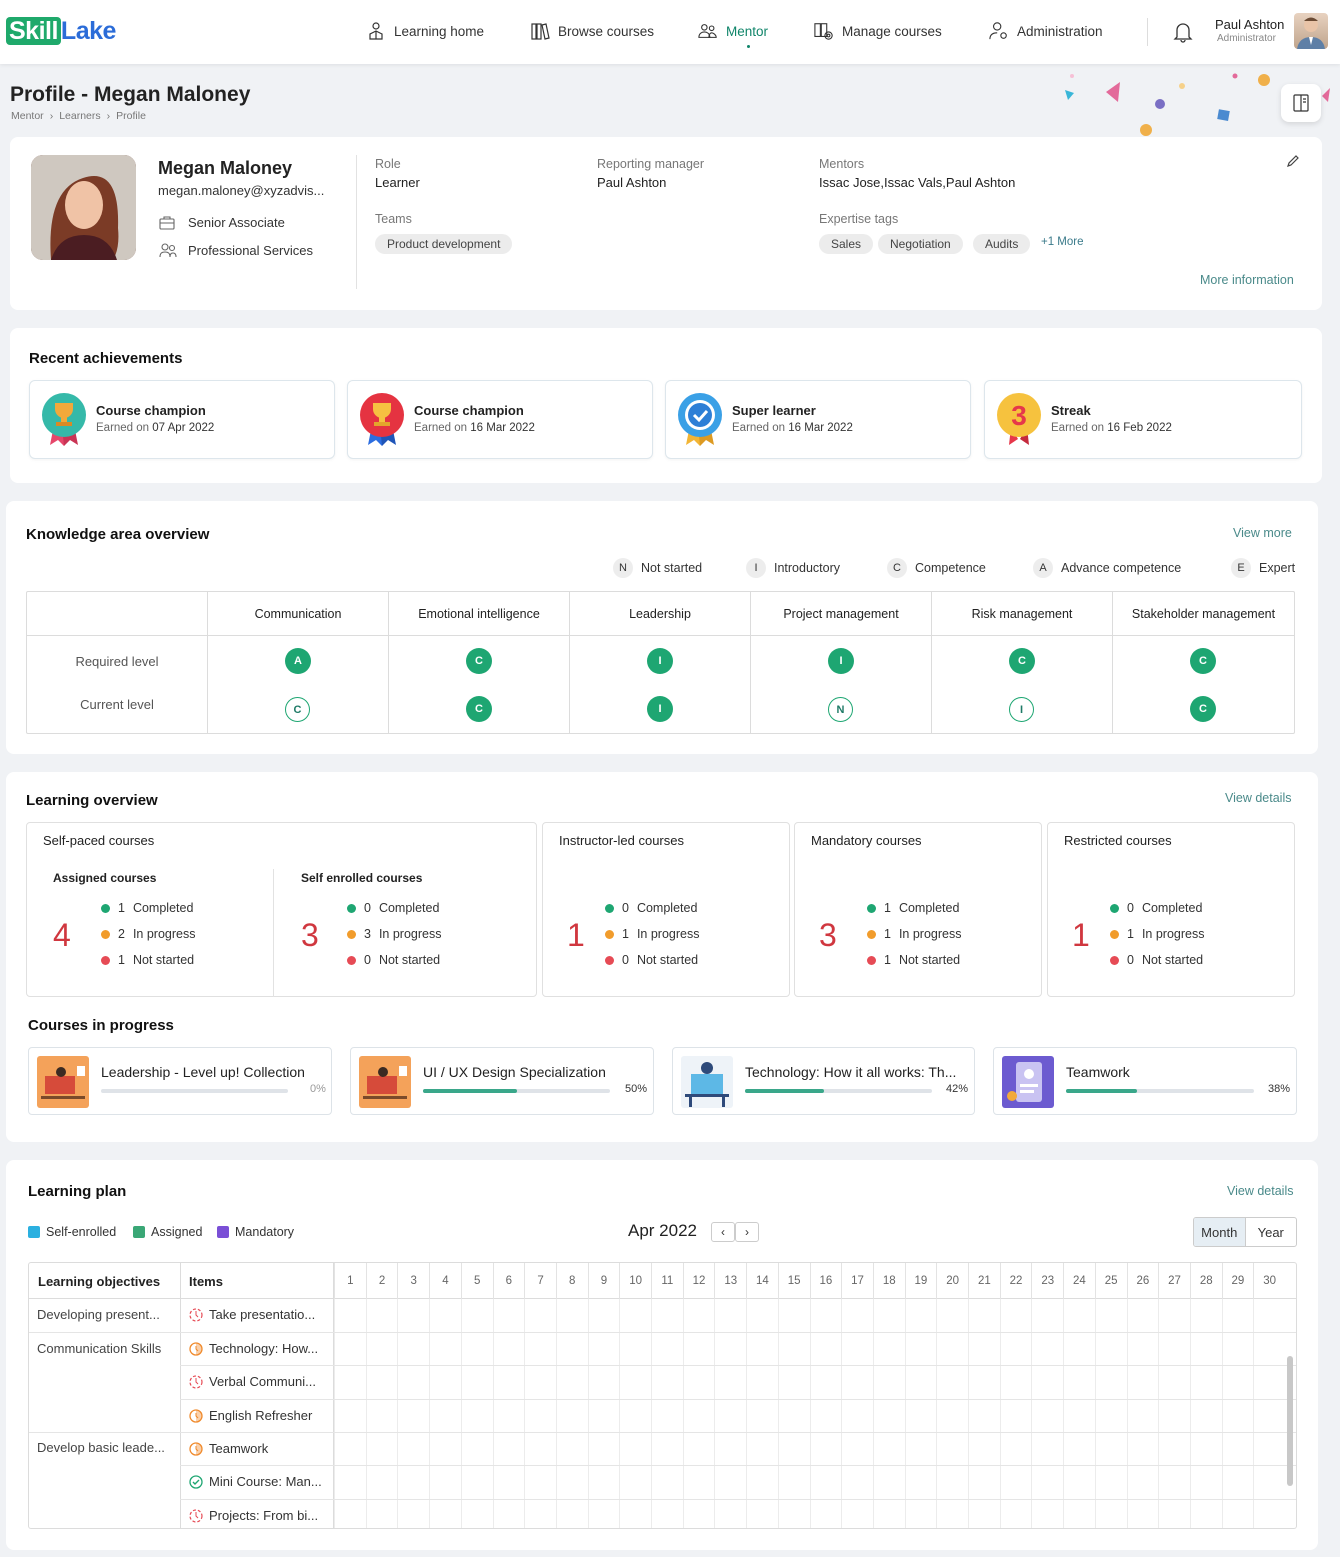  What do you see at coordinates (182, 419) in the screenshot?
I see `achievement-card: Course champion Earned on 07 Apr 2022` at bounding box center [182, 419].